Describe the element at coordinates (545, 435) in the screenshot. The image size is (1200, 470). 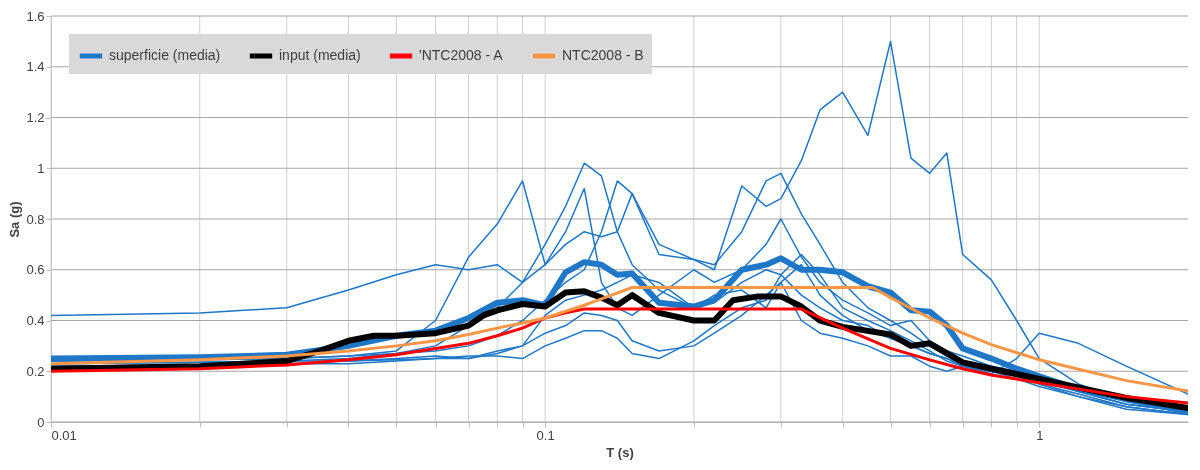
I see `x-tick-label: 0.1` at that location.